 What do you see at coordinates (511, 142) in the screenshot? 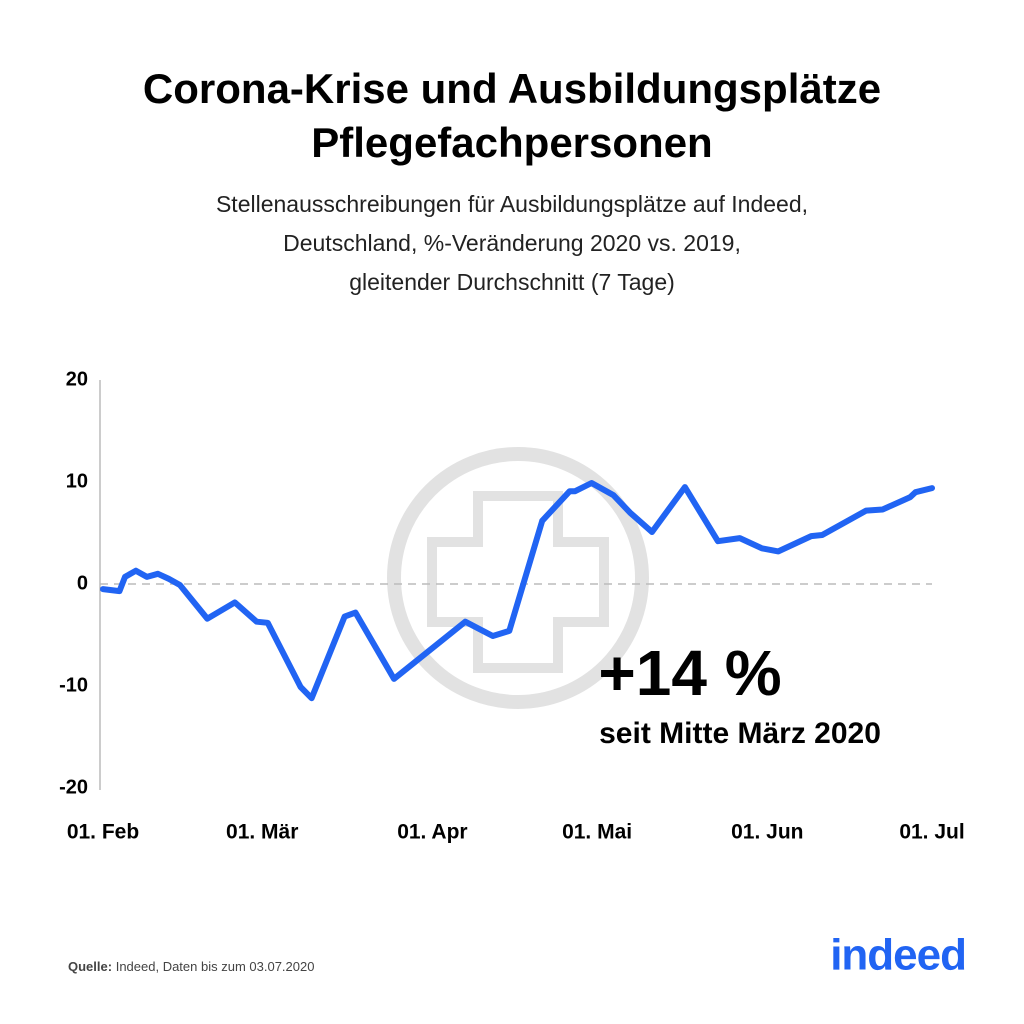
I see `chart-title: Pflegefachpersonen` at bounding box center [511, 142].